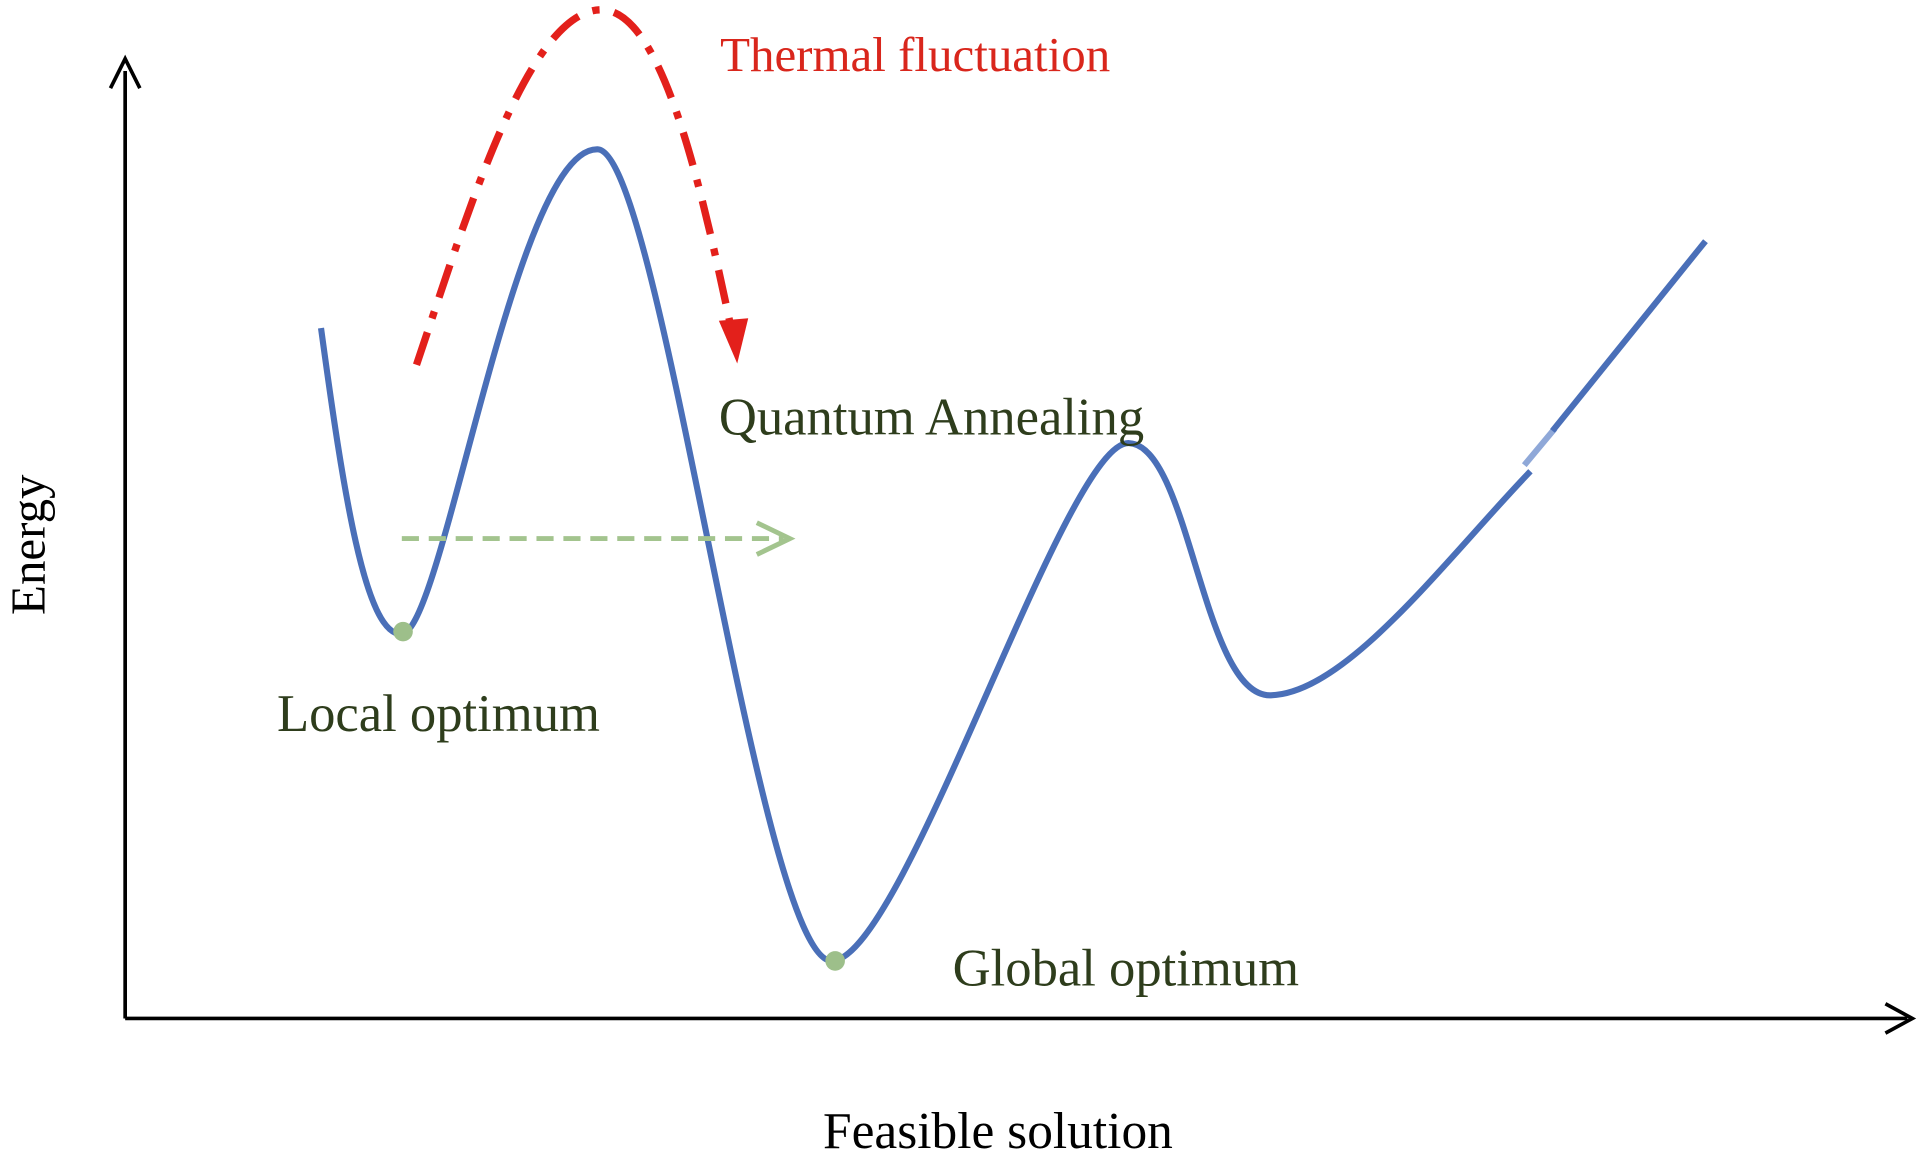 This screenshot has height=1158, width=1920. Describe the element at coordinates (403, 631) in the screenshot. I see `local-optimum-point` at that location.